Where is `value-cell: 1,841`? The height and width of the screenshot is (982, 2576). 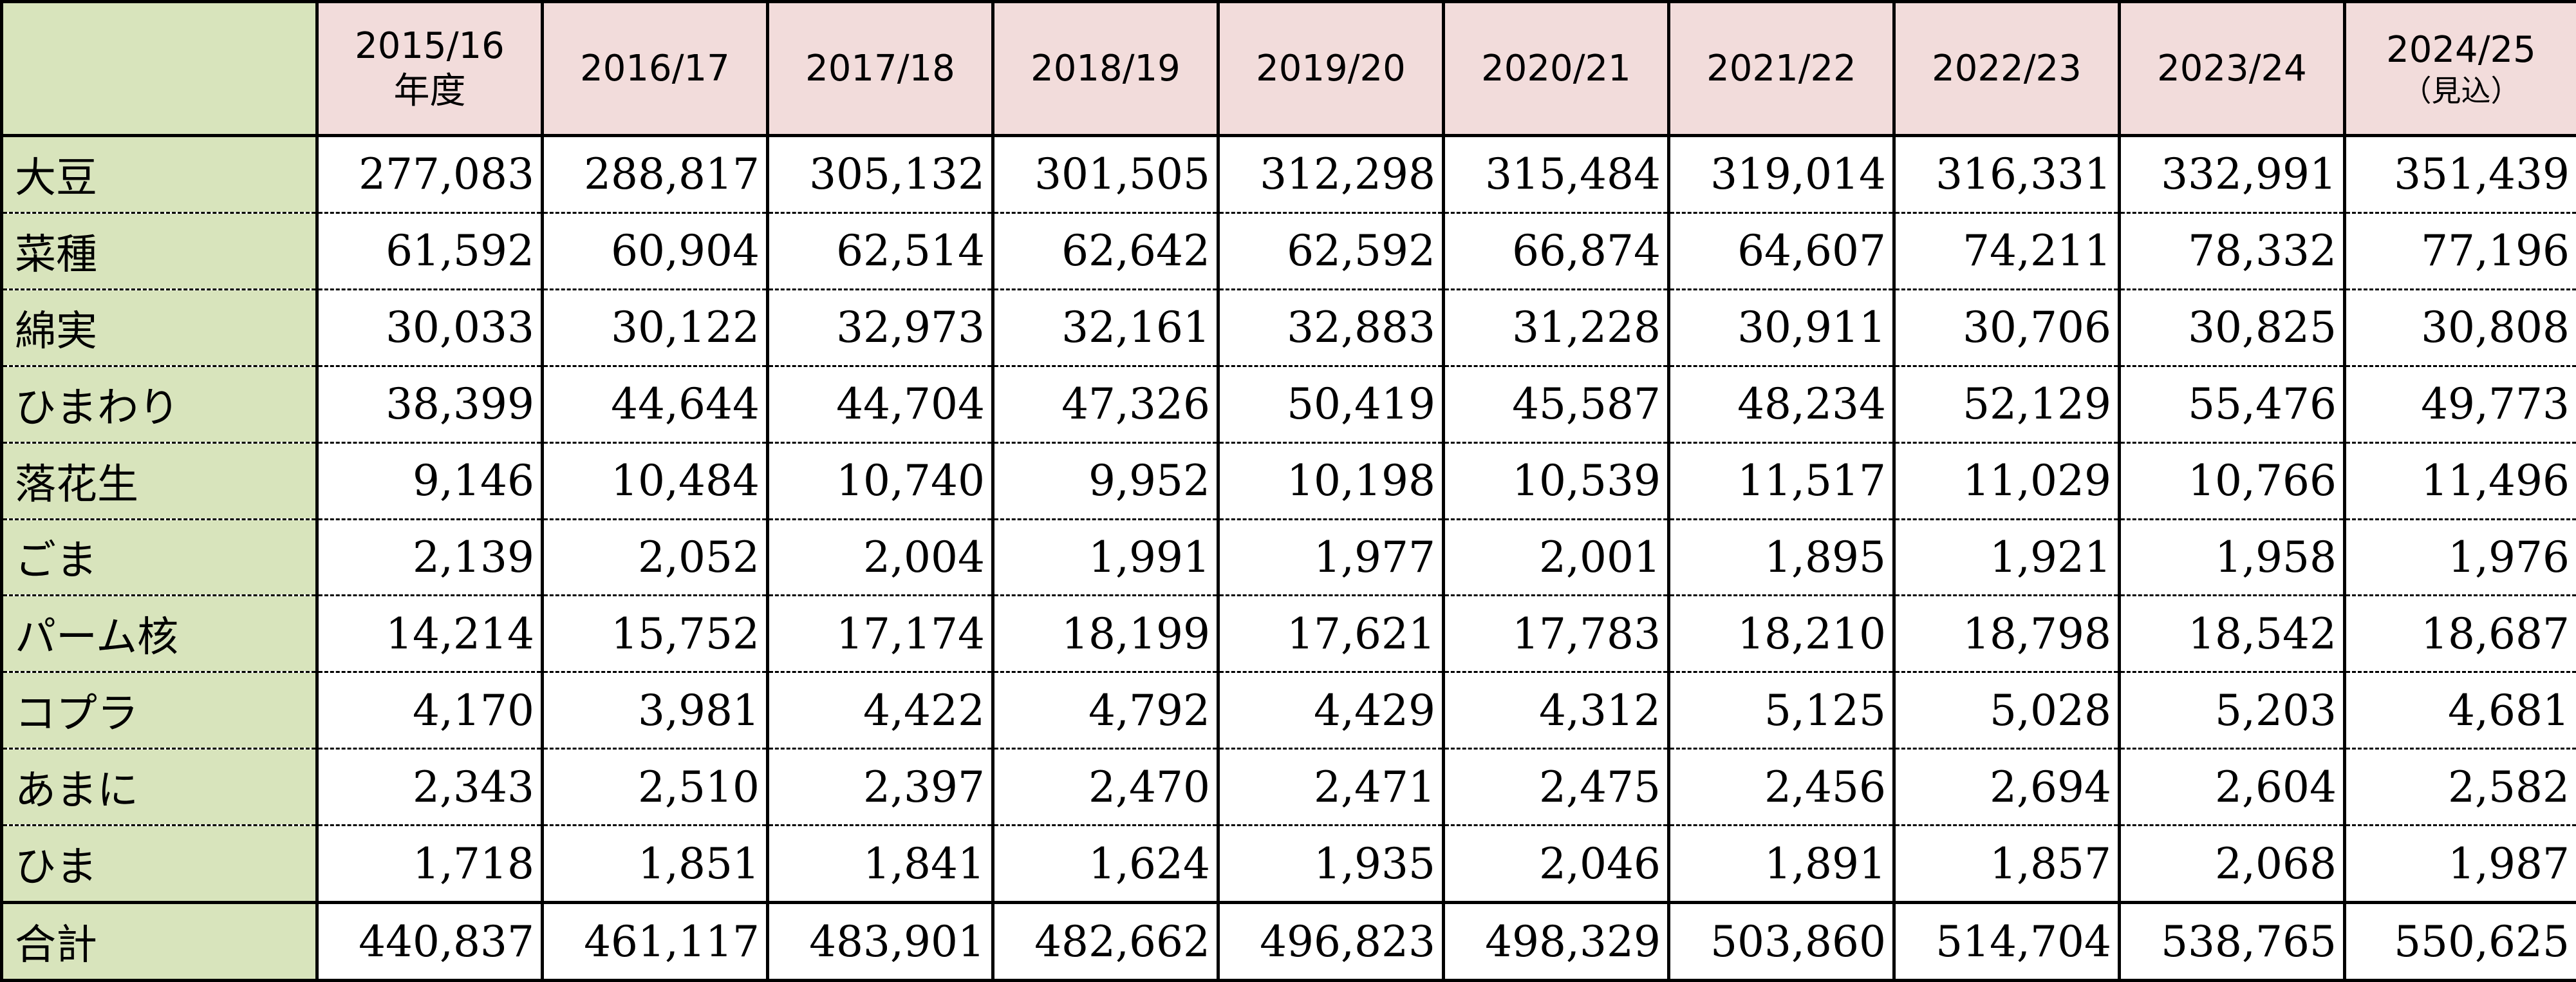
value-cell: 1,841 is located at coordinates (880, 864).